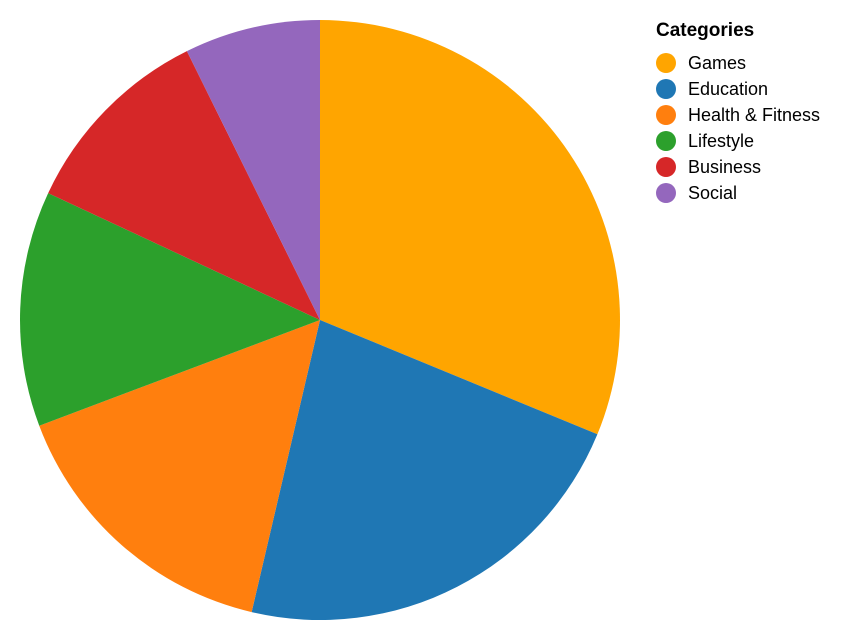  Describe the element at coordinates (170, 309) in the screenshot. I see `pie-slice-lifestyle` at that location.